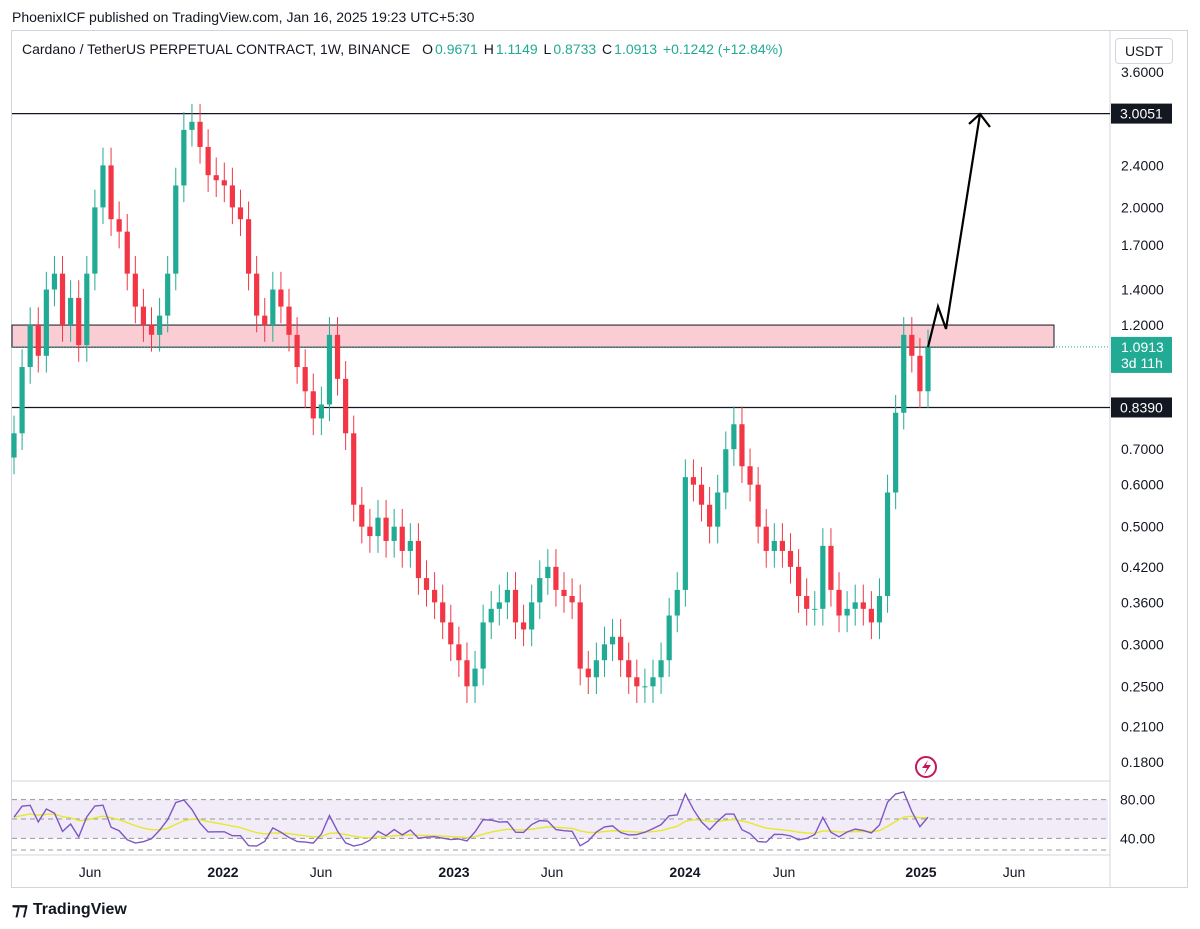 Image resolution: width=1200 pixels, height=929 pixels. Describe the element at coordinates (456, 49) in the screenshot. I see `open-value: 0.9671` at that location.